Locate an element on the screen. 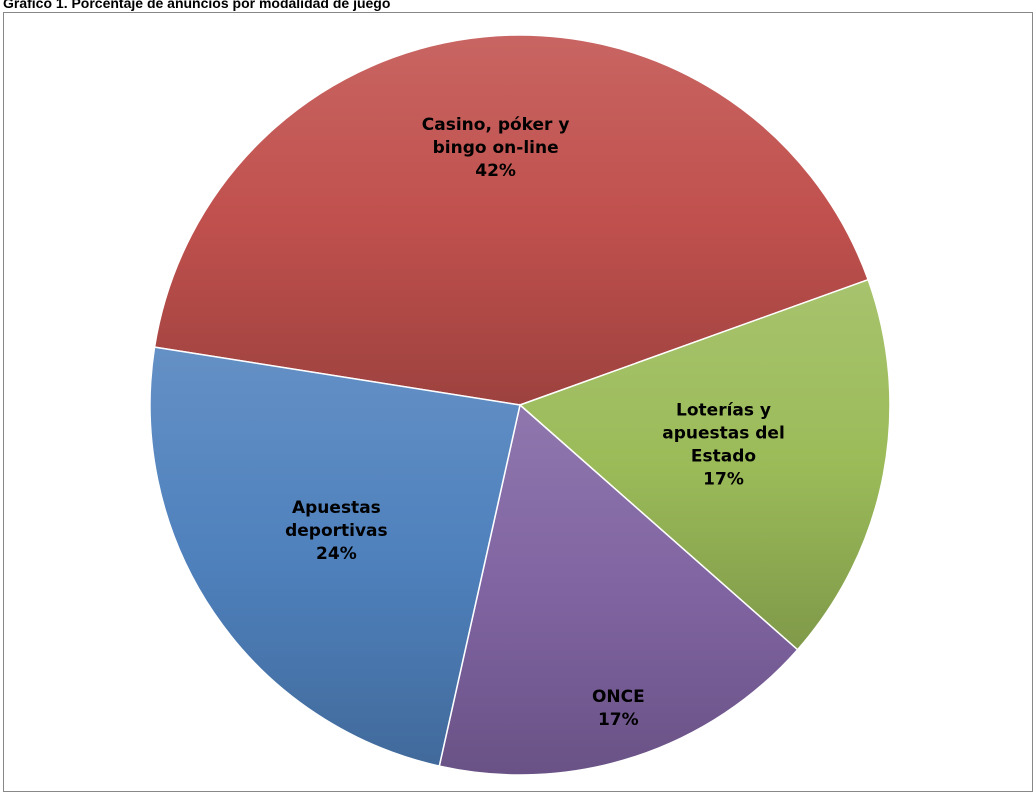  slice-label-2: Loterías y apuestas del Estado 17% is located at coordinates (723, 444).